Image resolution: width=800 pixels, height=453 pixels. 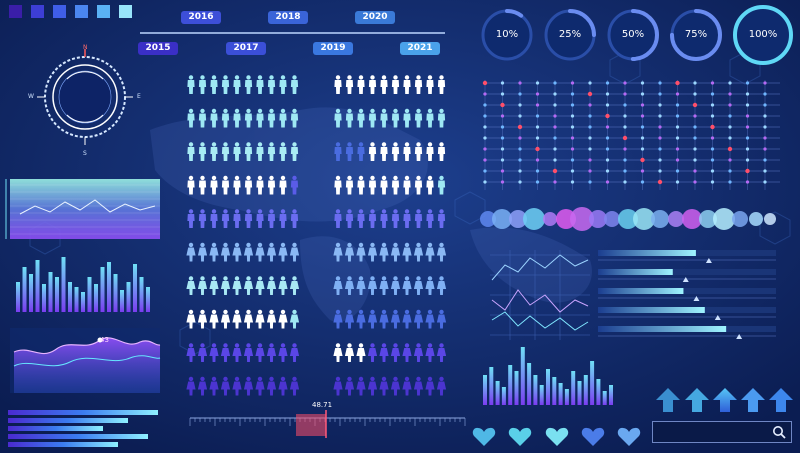 I want to click on progress-ring-label: 100%, so click(x=763, y=34).